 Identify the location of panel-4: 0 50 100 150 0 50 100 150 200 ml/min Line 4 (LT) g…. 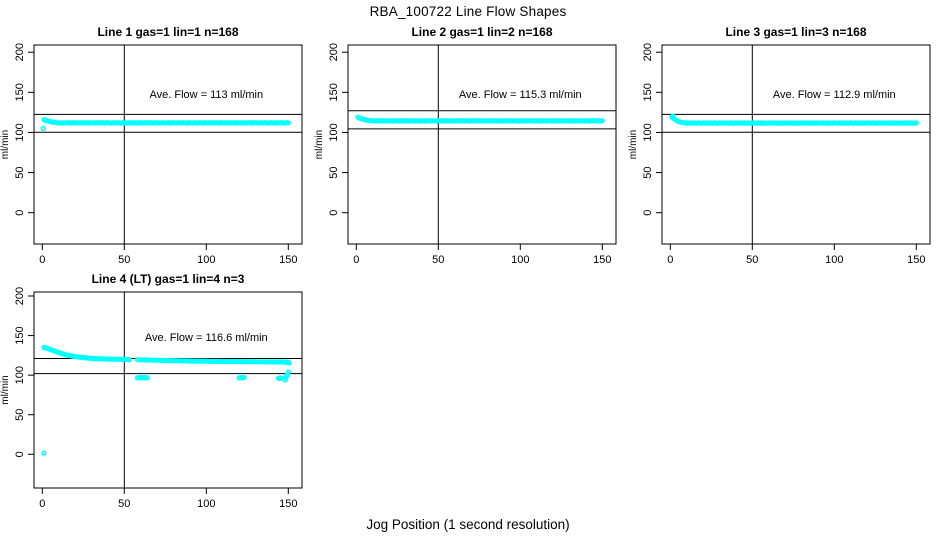
(151, 391).